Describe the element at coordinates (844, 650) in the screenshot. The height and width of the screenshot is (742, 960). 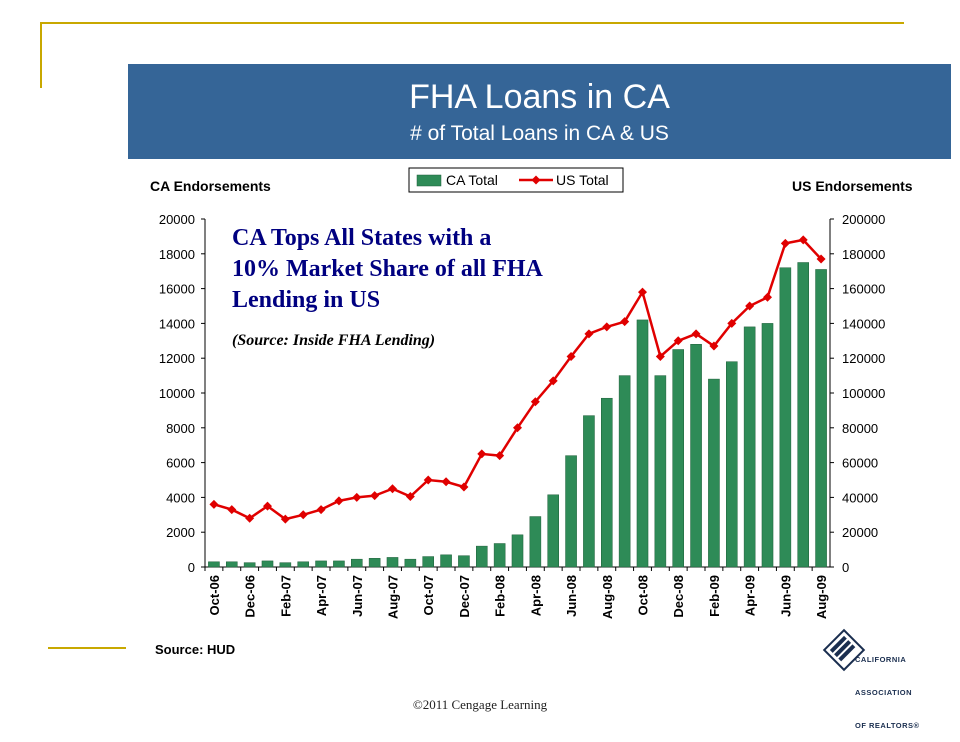
I see `car-logo-icon` at that location.